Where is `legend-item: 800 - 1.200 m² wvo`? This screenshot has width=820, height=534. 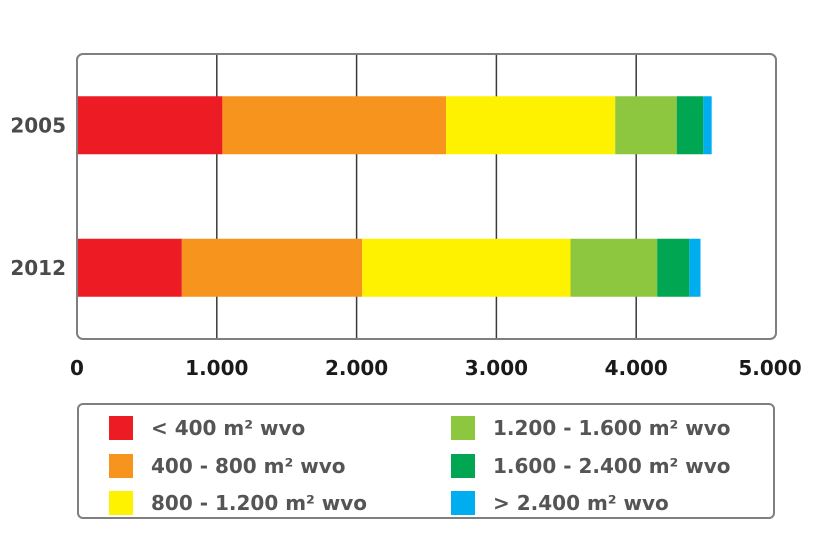
legend-item: 800 - 1.200 m² wvo is located at coordinates (238, 503).